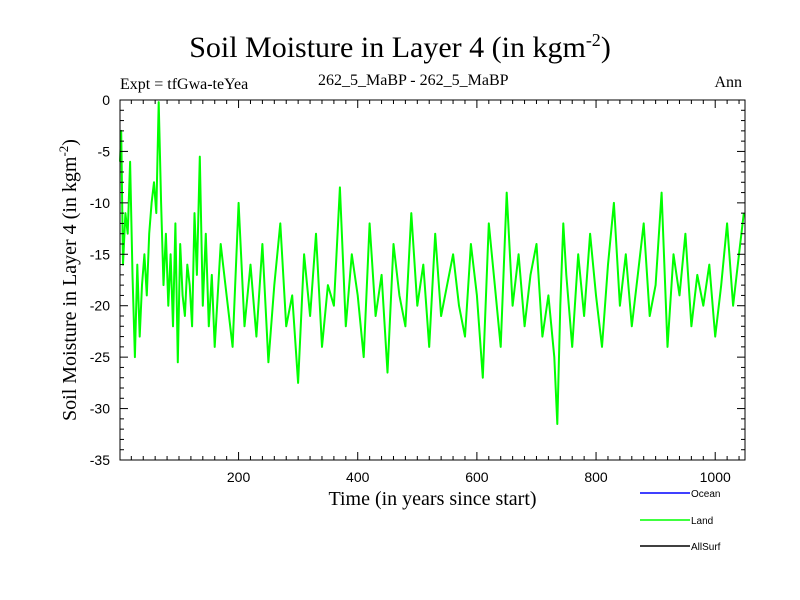  I want to click on y-tick-label: -20, so click(100, 306).